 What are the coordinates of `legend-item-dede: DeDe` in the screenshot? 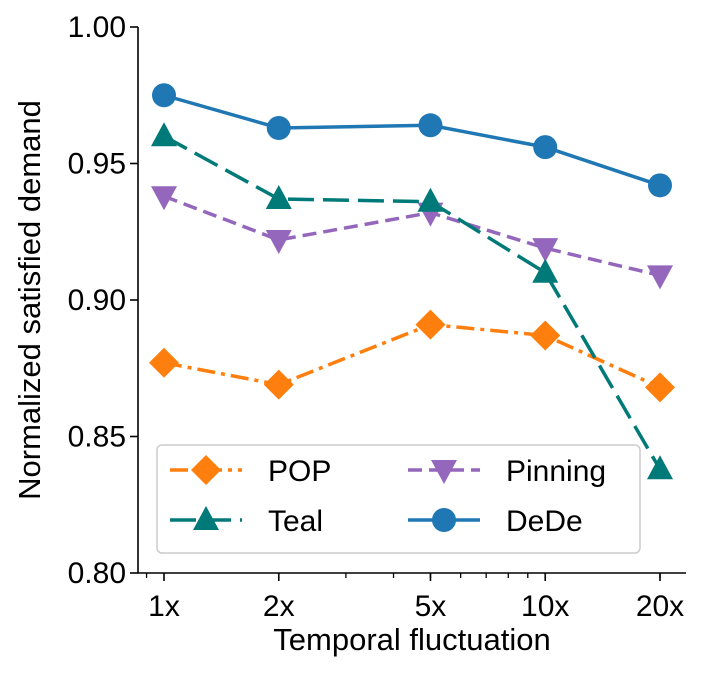 It's located at (495, 521).